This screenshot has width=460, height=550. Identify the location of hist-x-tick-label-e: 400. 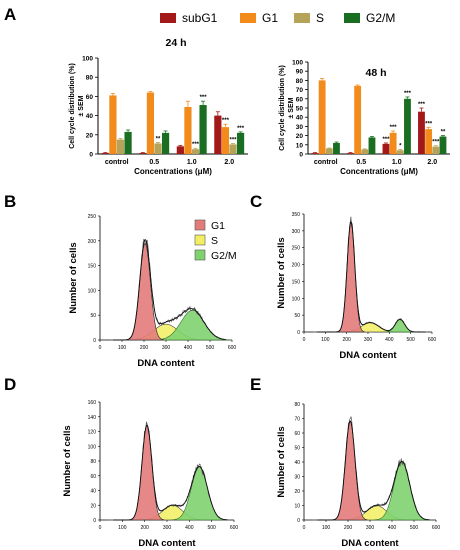
(392, 528).